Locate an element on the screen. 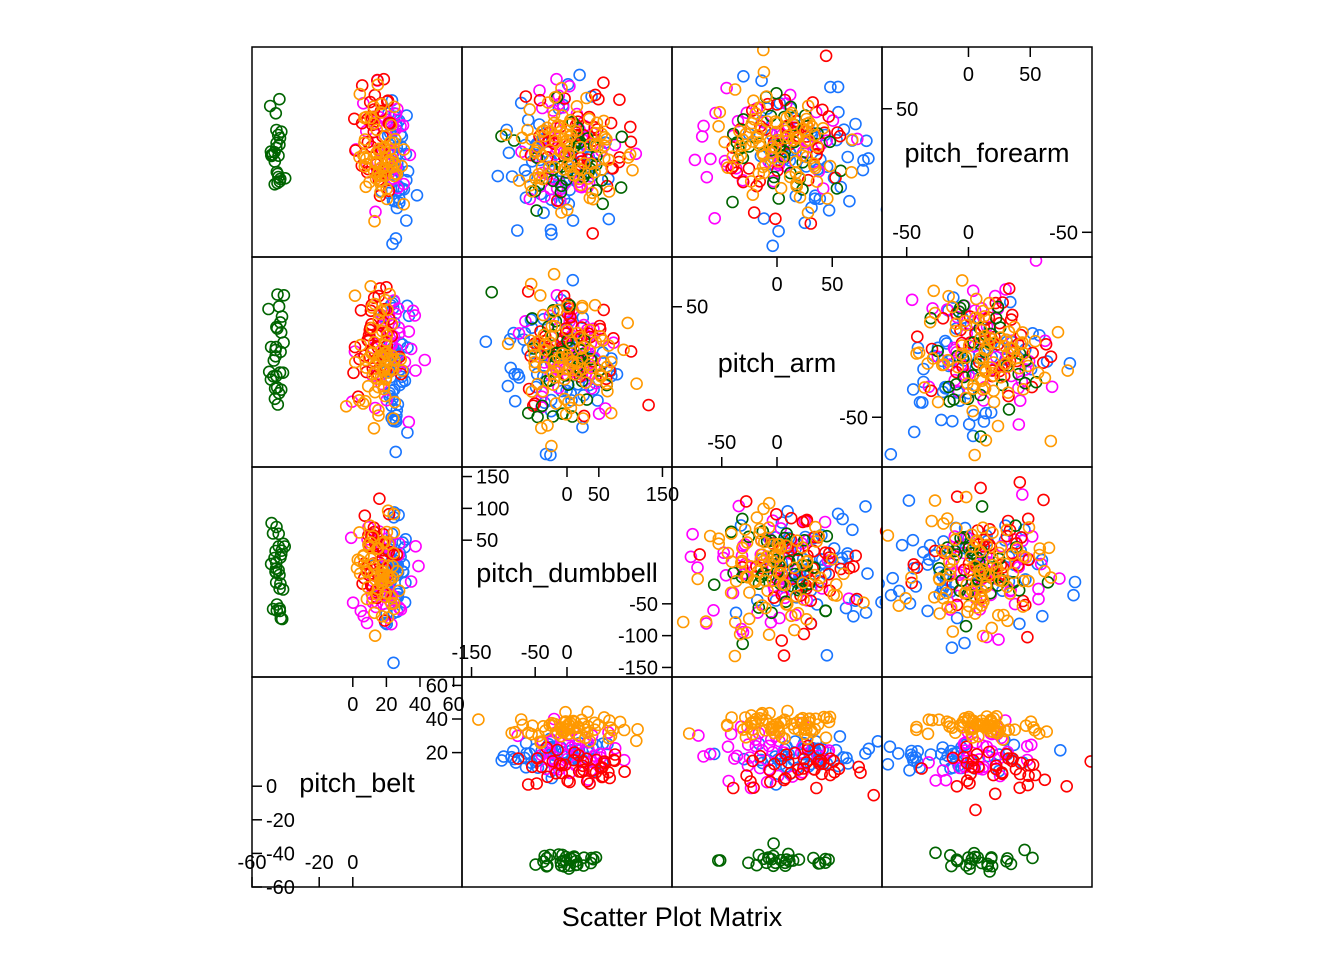 The height and width of the screenshot is (960, 1344). variable-label: pitch_belt is located at coordinates (357, 783).